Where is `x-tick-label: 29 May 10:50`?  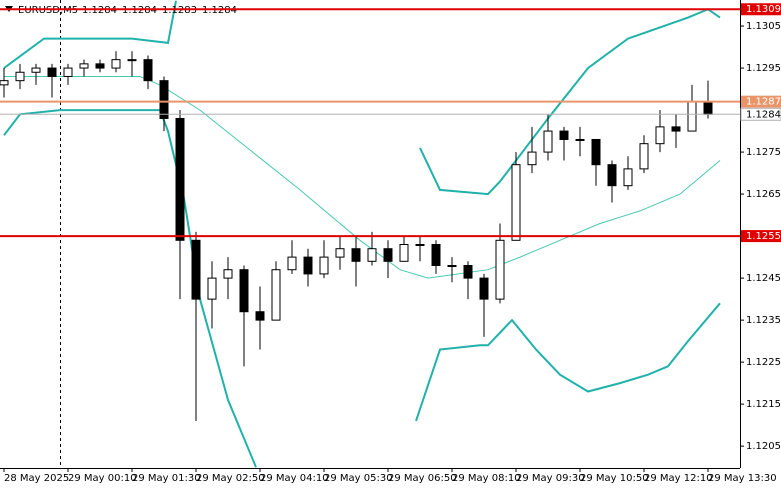 x-tick-label: 29 May 10:50 is located at coordinates (614, 478).